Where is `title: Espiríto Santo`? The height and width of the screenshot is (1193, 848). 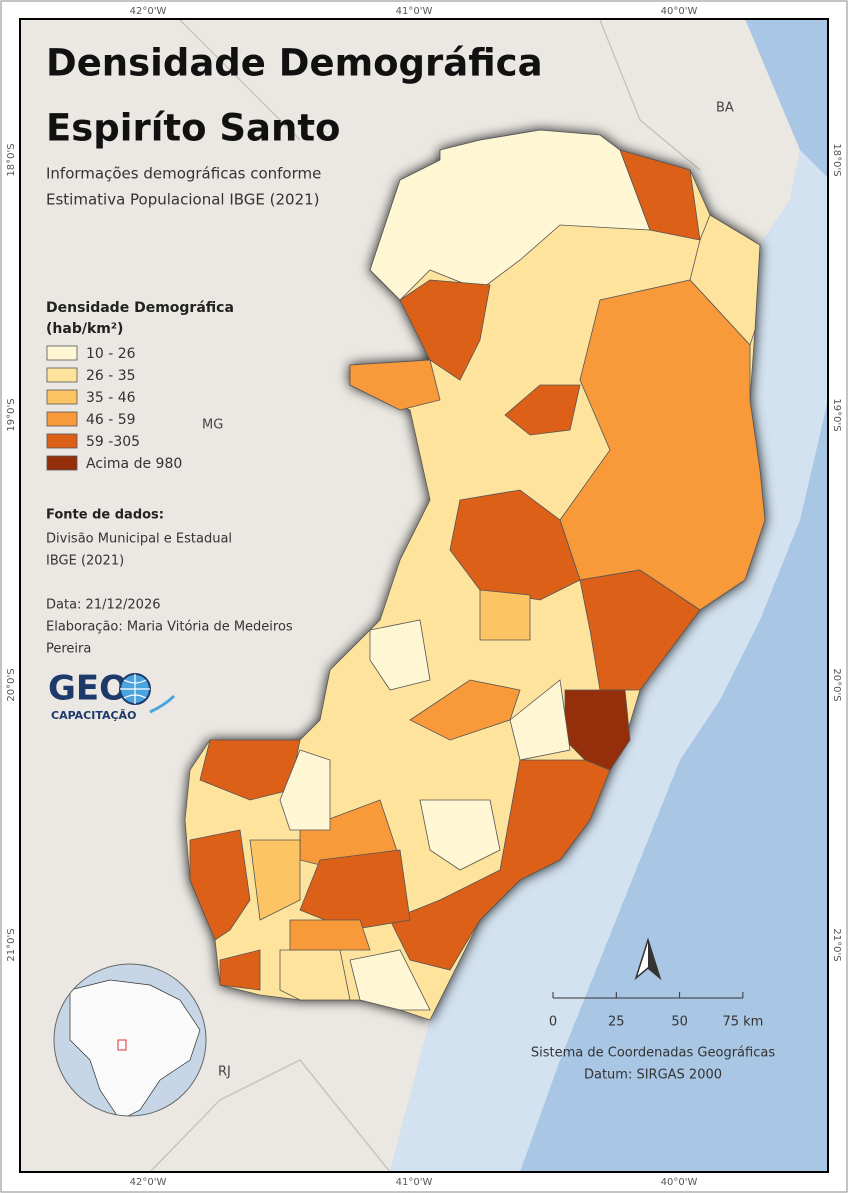
title: Espiríto Santo is located at coordinates (193, 128).